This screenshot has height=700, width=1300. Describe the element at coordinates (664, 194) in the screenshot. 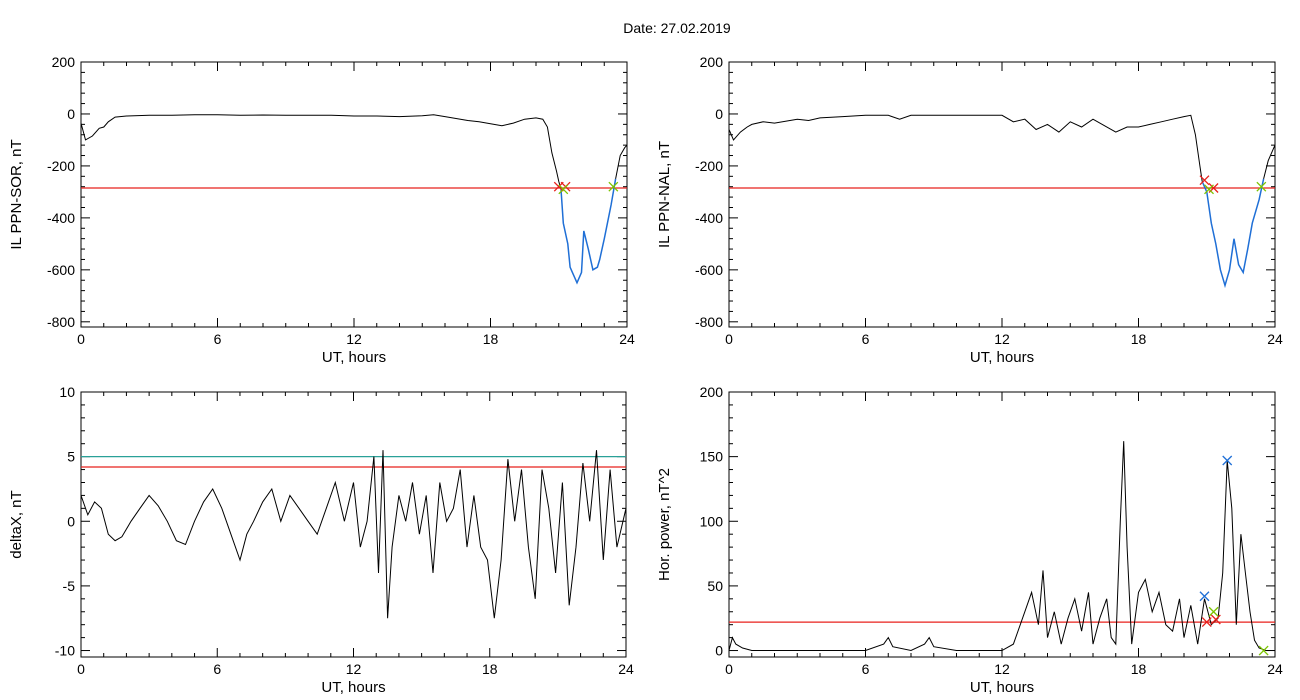

I see `y-axis-label: IL PPN-NAL, nT` at that location.